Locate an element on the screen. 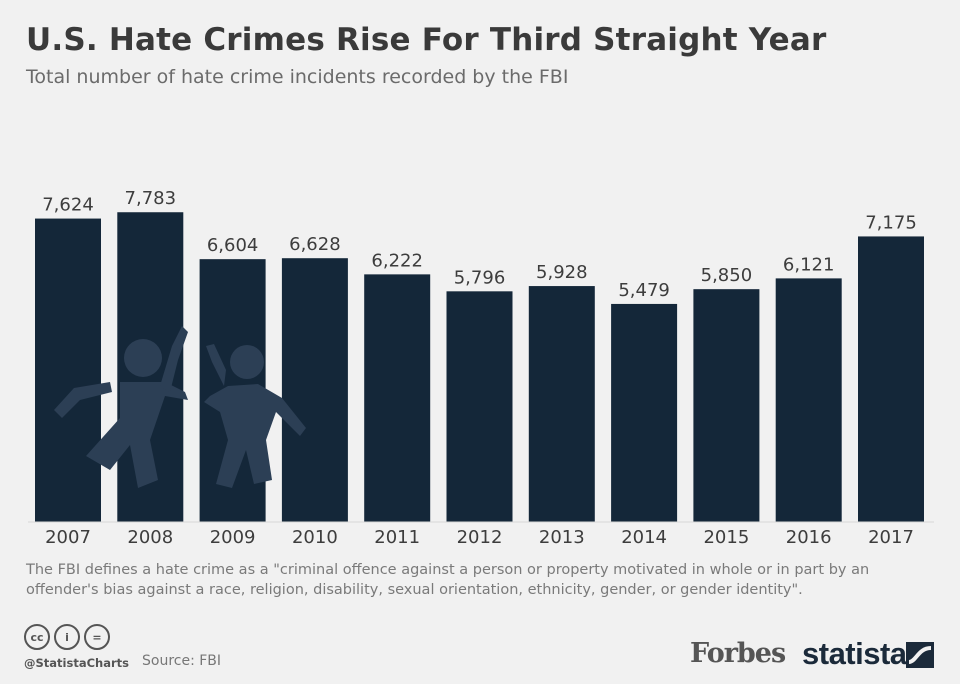 This screenshot has height=684, width=960. tick-label-2014: 2014 is located at coordinates (644, 537).